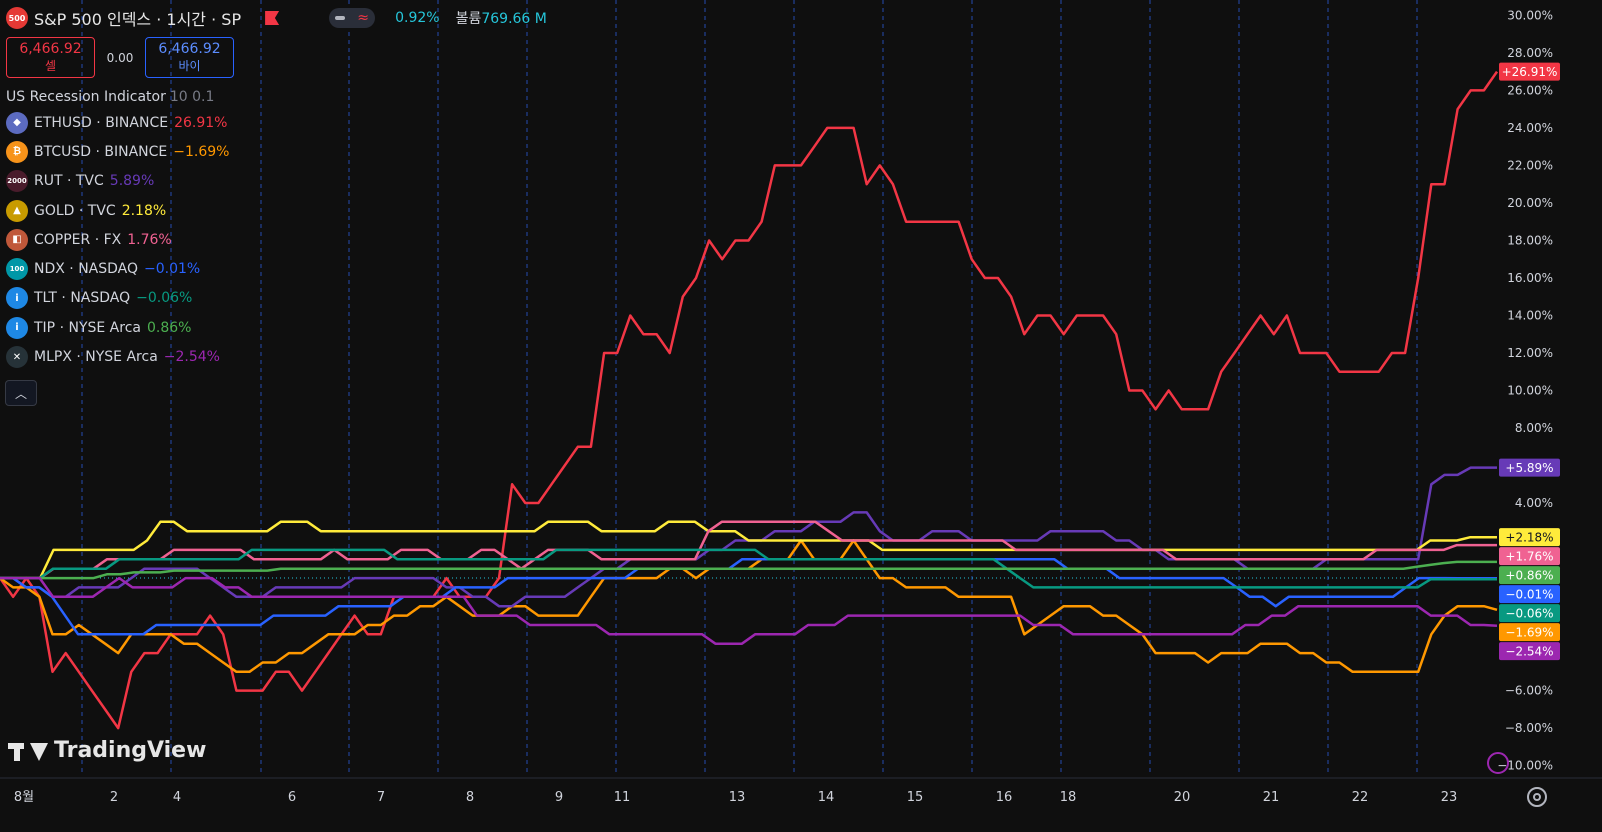  I want to click on series-line-tlt, so click(748, 568).